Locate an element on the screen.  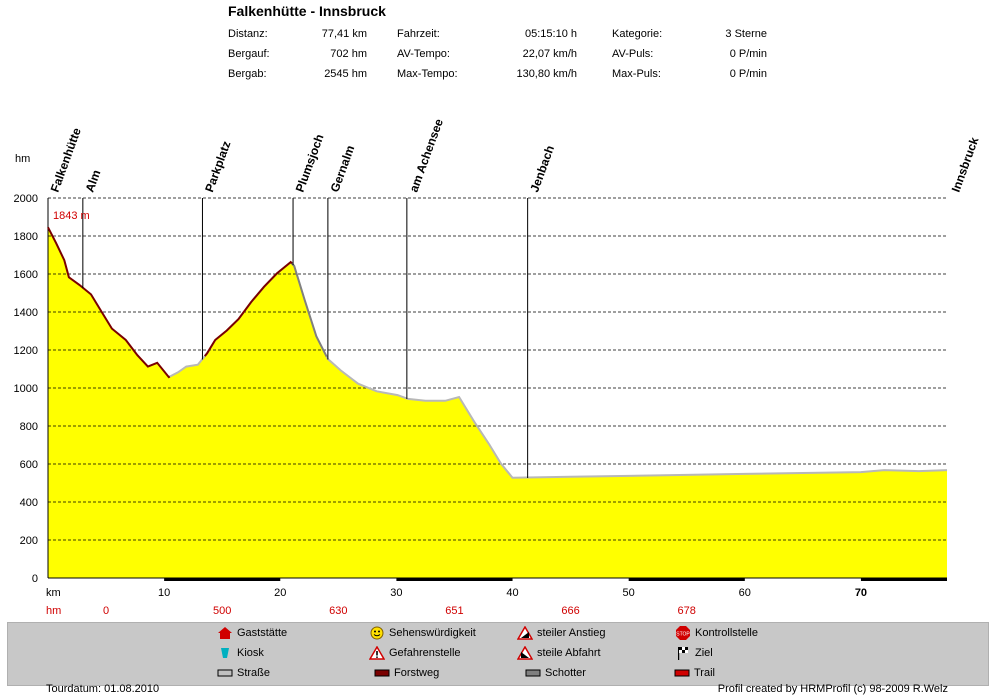
trail-swatch-icon is located at coordinates (682, 673).